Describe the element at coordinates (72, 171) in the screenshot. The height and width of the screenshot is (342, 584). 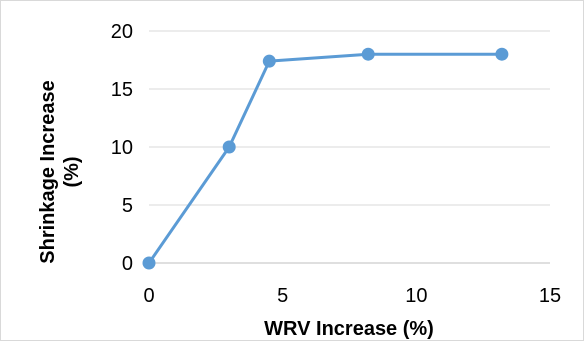
I see `y-axis-title-line2: (%)` at that location.